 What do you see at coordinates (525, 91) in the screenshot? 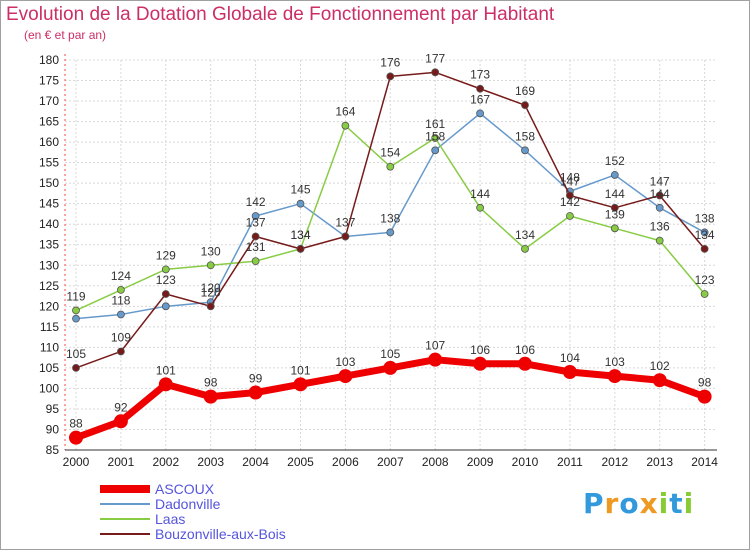
I see `data-label: 169` at bounding box center [525, 91].